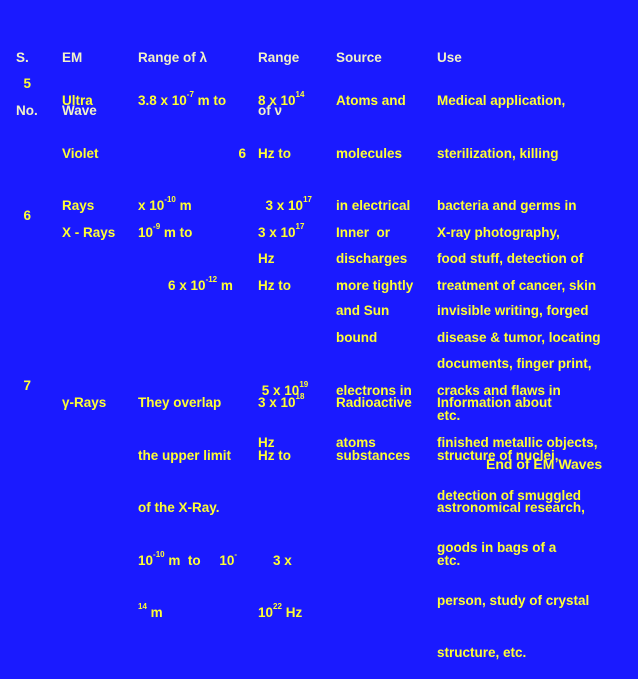  I want to click on row7-wave-line1: γ-Rays, so click(84, 402).